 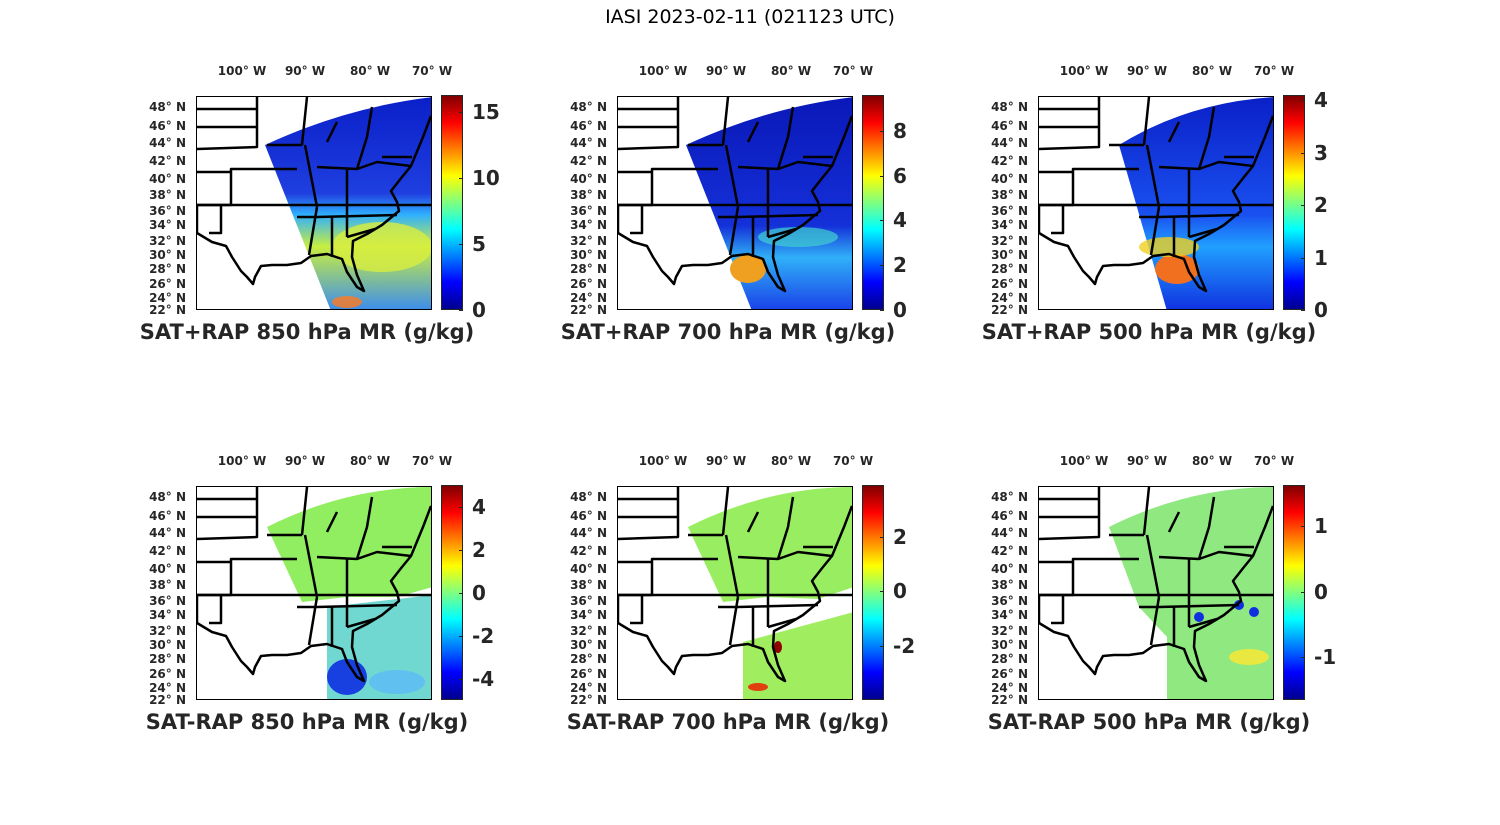 What do you see at coordinates (479, 244) in the screenshot?
I see `colorbar-tick-label: 5` at bounding box center [479, 244].